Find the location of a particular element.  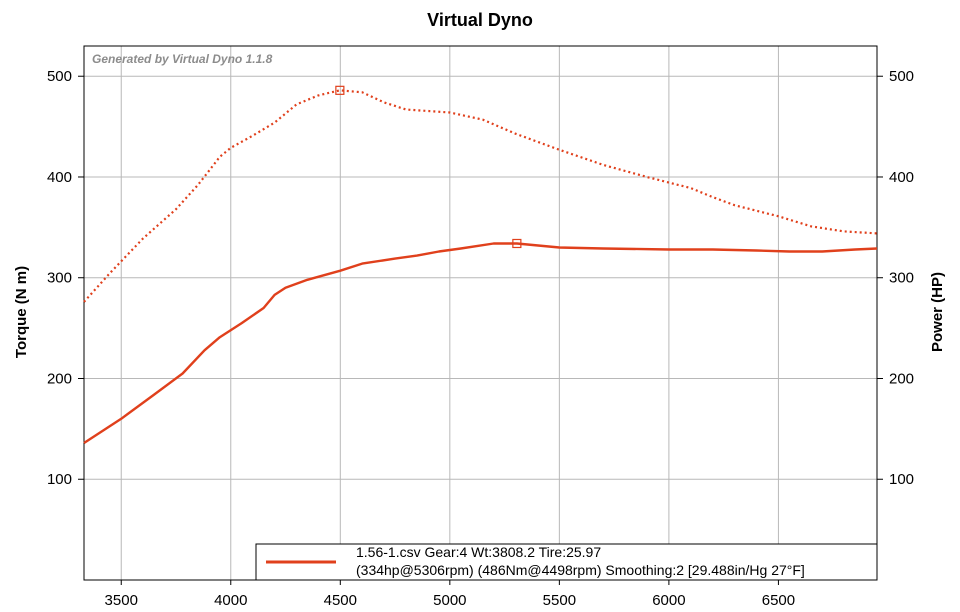

y-tick-label-right: 100 is located at coordinates (901, 479).